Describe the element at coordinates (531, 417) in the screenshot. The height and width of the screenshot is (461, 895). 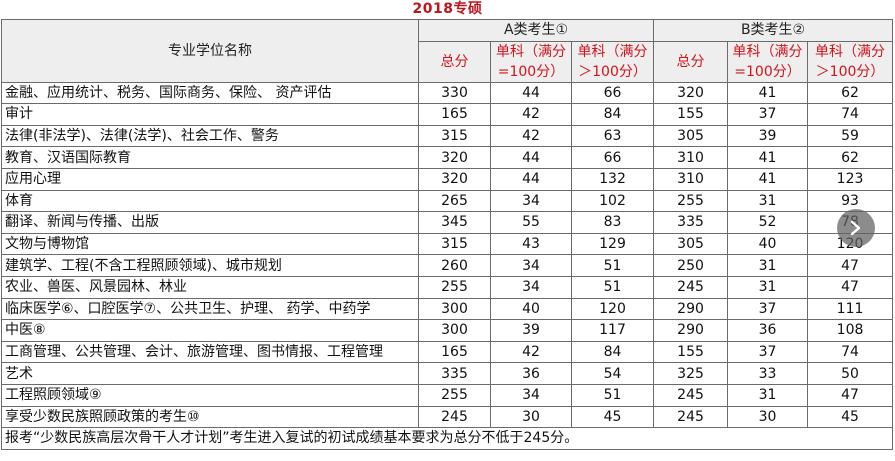
I see `score-cell-a-s100: 30` at that location.